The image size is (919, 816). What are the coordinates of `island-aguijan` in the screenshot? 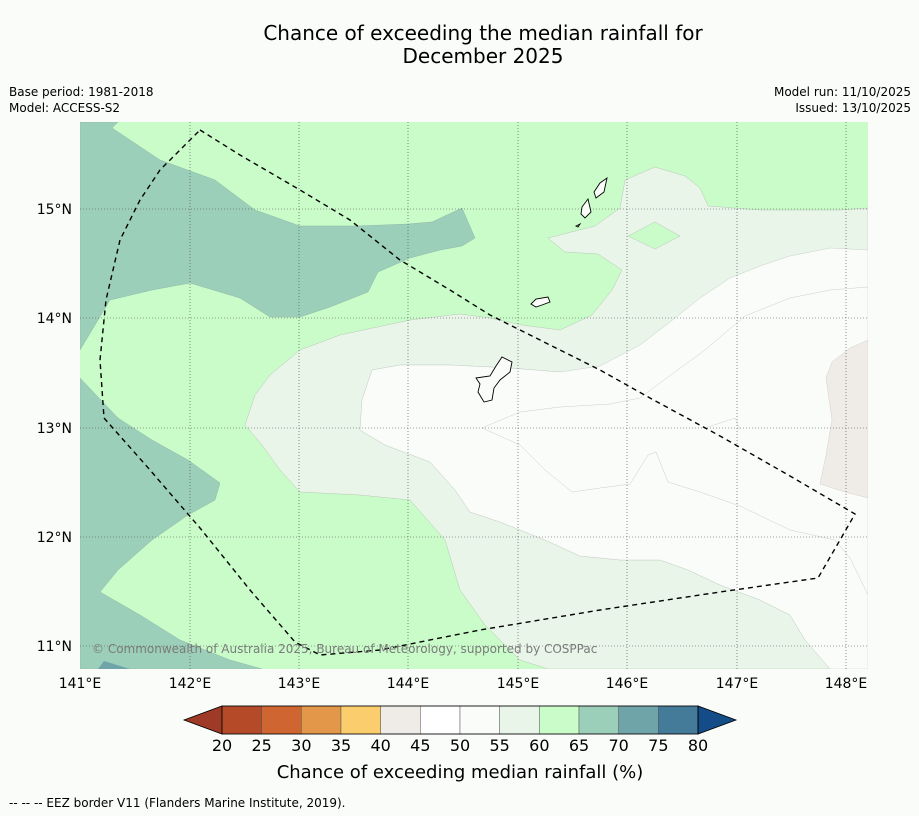 It's located at (578, 225).